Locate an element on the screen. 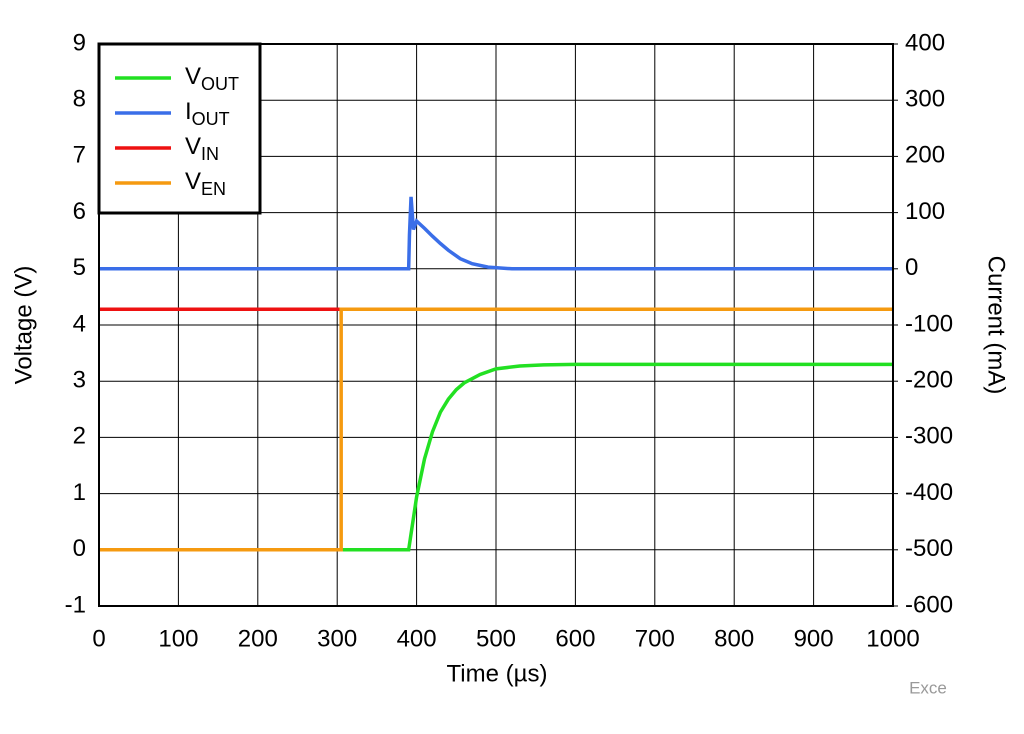 The width and height of the screenshot is (1024, 734). y-axis-title: Voltage (V) is located at coordinates (23, 325).